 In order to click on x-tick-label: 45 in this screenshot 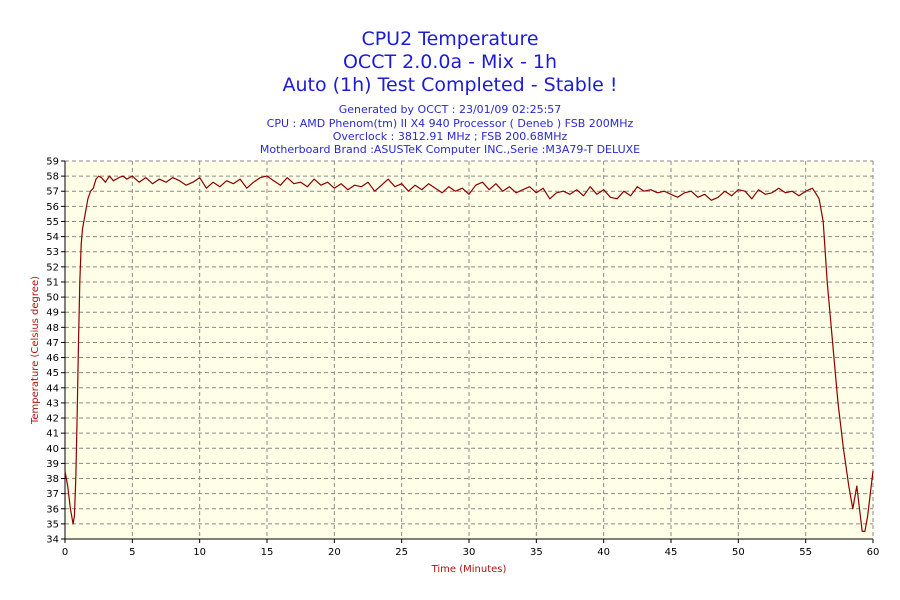, I will do `click(671, 552)`.